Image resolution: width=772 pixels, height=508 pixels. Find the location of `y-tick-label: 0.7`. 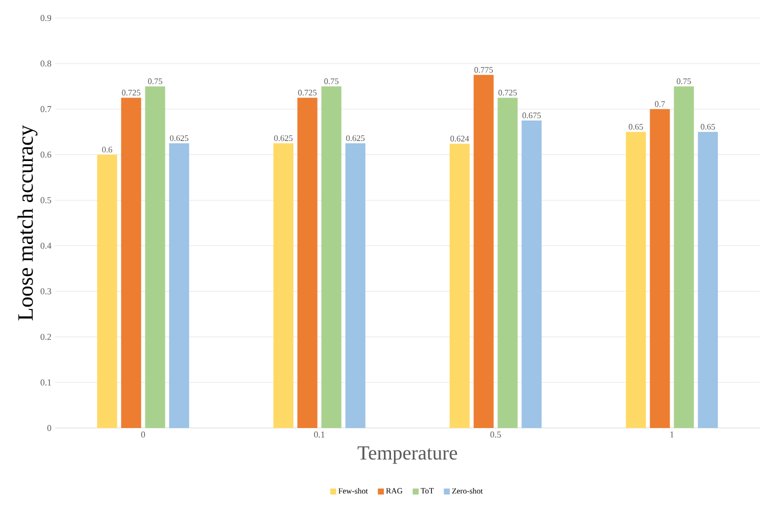

y-tick-label: 0.7 is located at coordinates (46, 109).